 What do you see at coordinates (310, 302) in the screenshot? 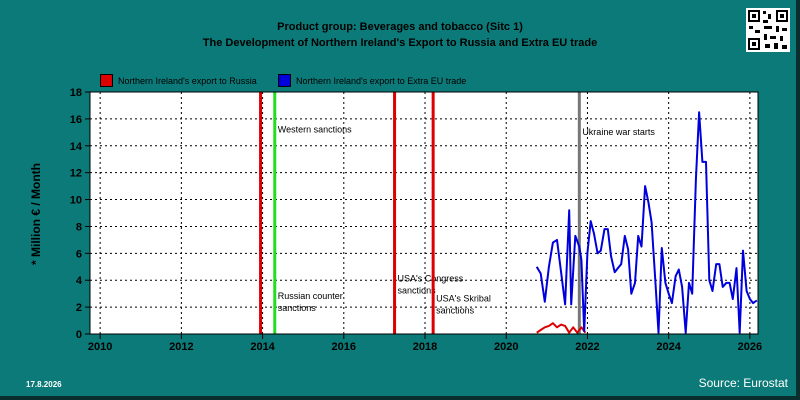
I see `event-label: Russian counter sanctions` at bounding box center [310, 302].